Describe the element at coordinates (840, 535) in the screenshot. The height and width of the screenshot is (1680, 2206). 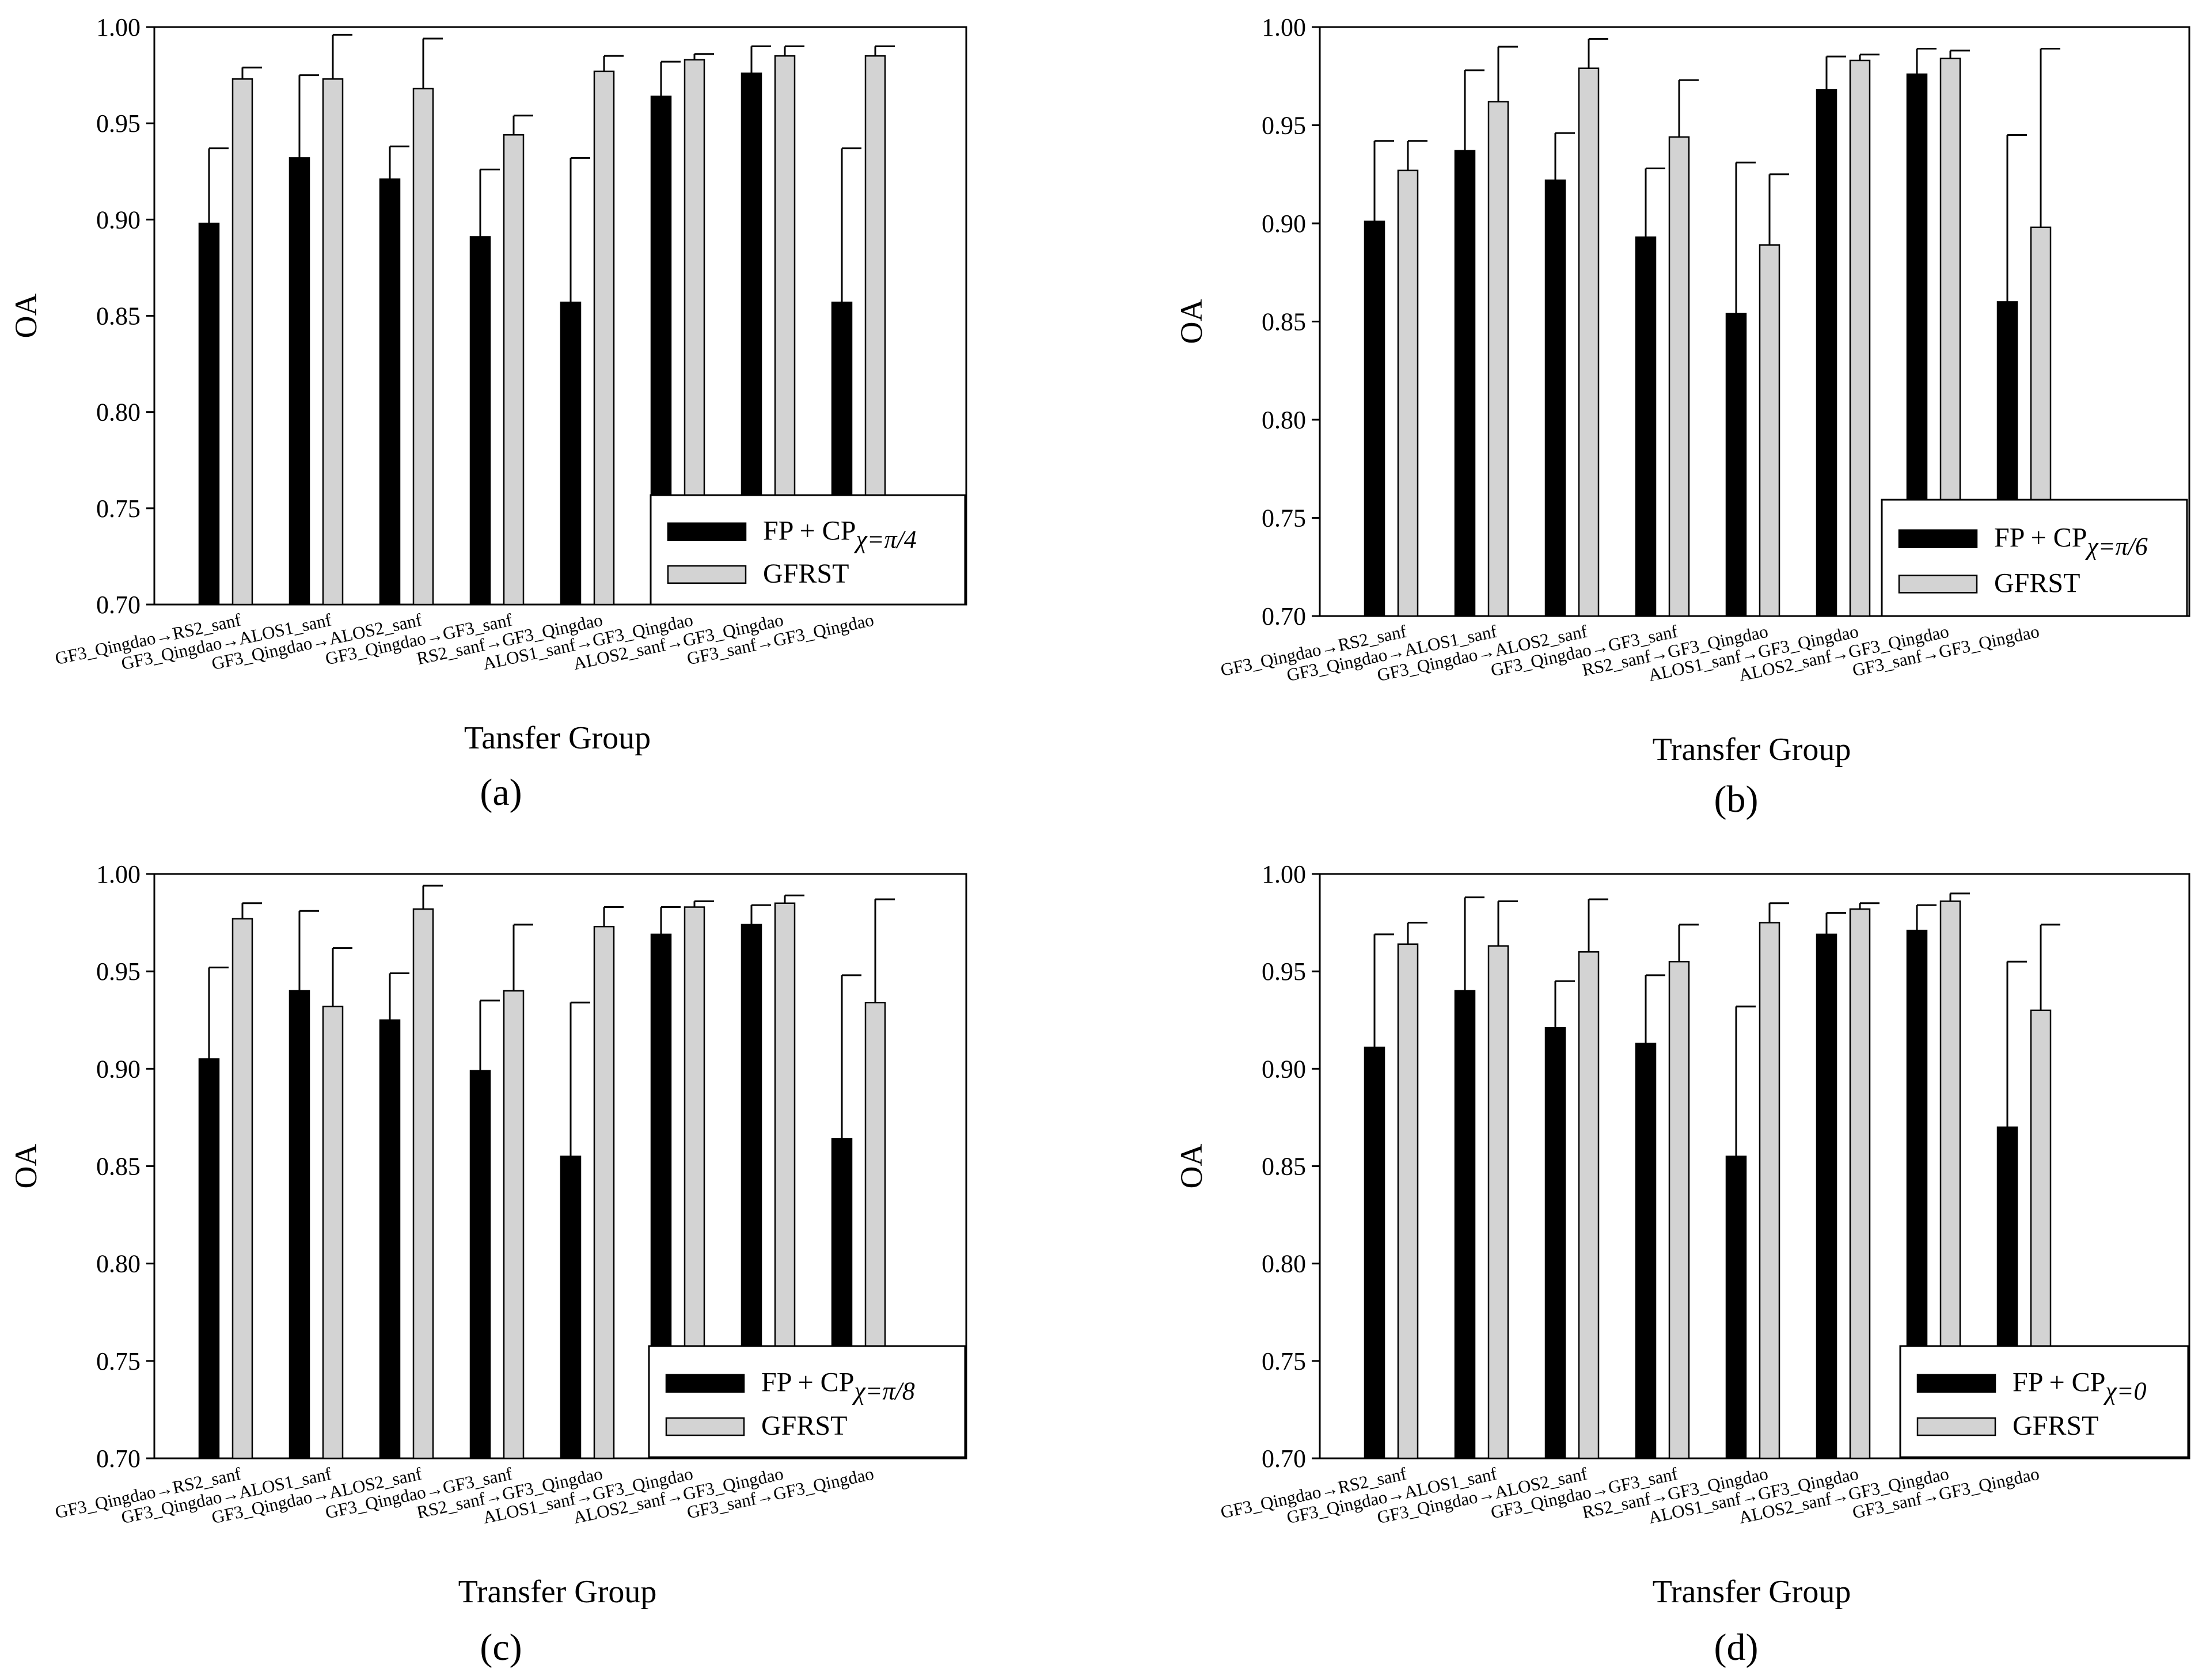
I see `legend-label-fp-cp: FP + CPχ=π/4` at that location.